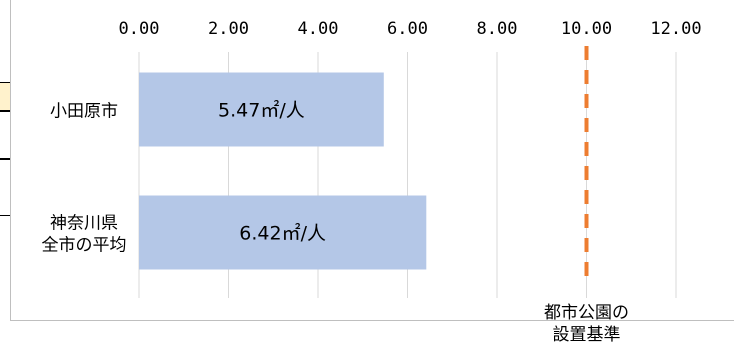 The image size is (734, 347). I want to click on x-tick-label: 2.00, so click(228, 29).